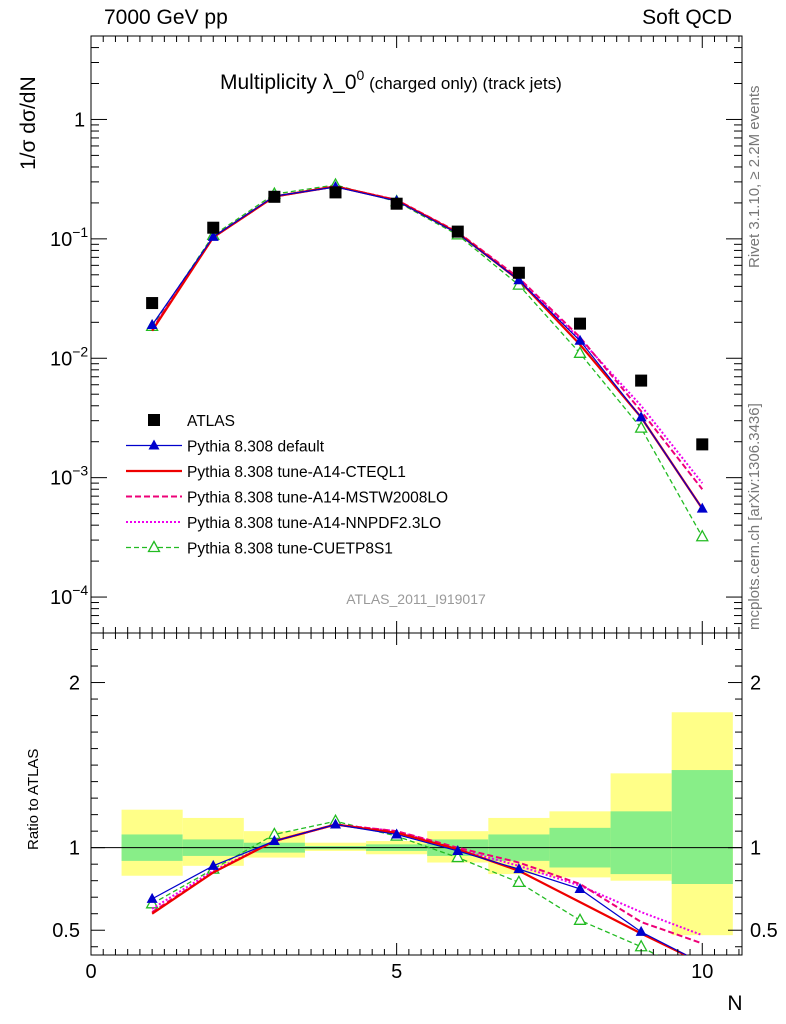 The width and height of the screenshot is (786, 1024). I want to click on legend-label: Pythia 8.308 tune-A14-NNPDF2.3LO, so click(314, 523).